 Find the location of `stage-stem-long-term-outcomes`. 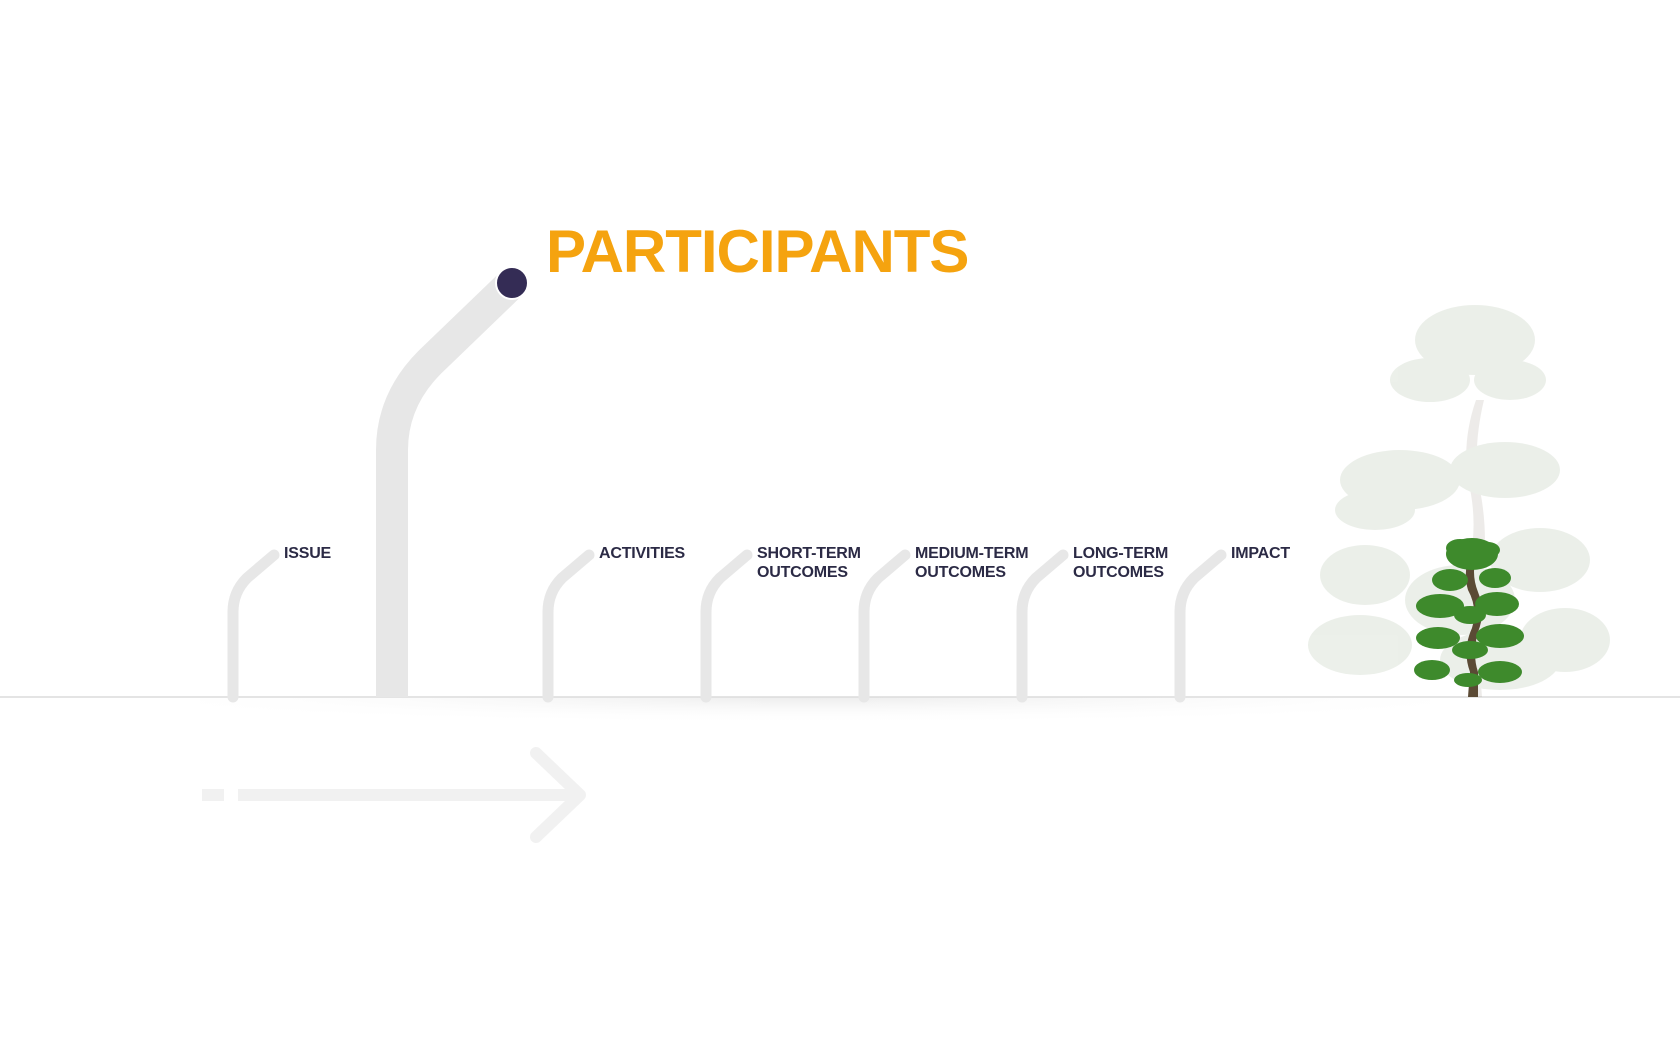

stage-stem-long-term-outcomes is located at coordinates (1042, 626).